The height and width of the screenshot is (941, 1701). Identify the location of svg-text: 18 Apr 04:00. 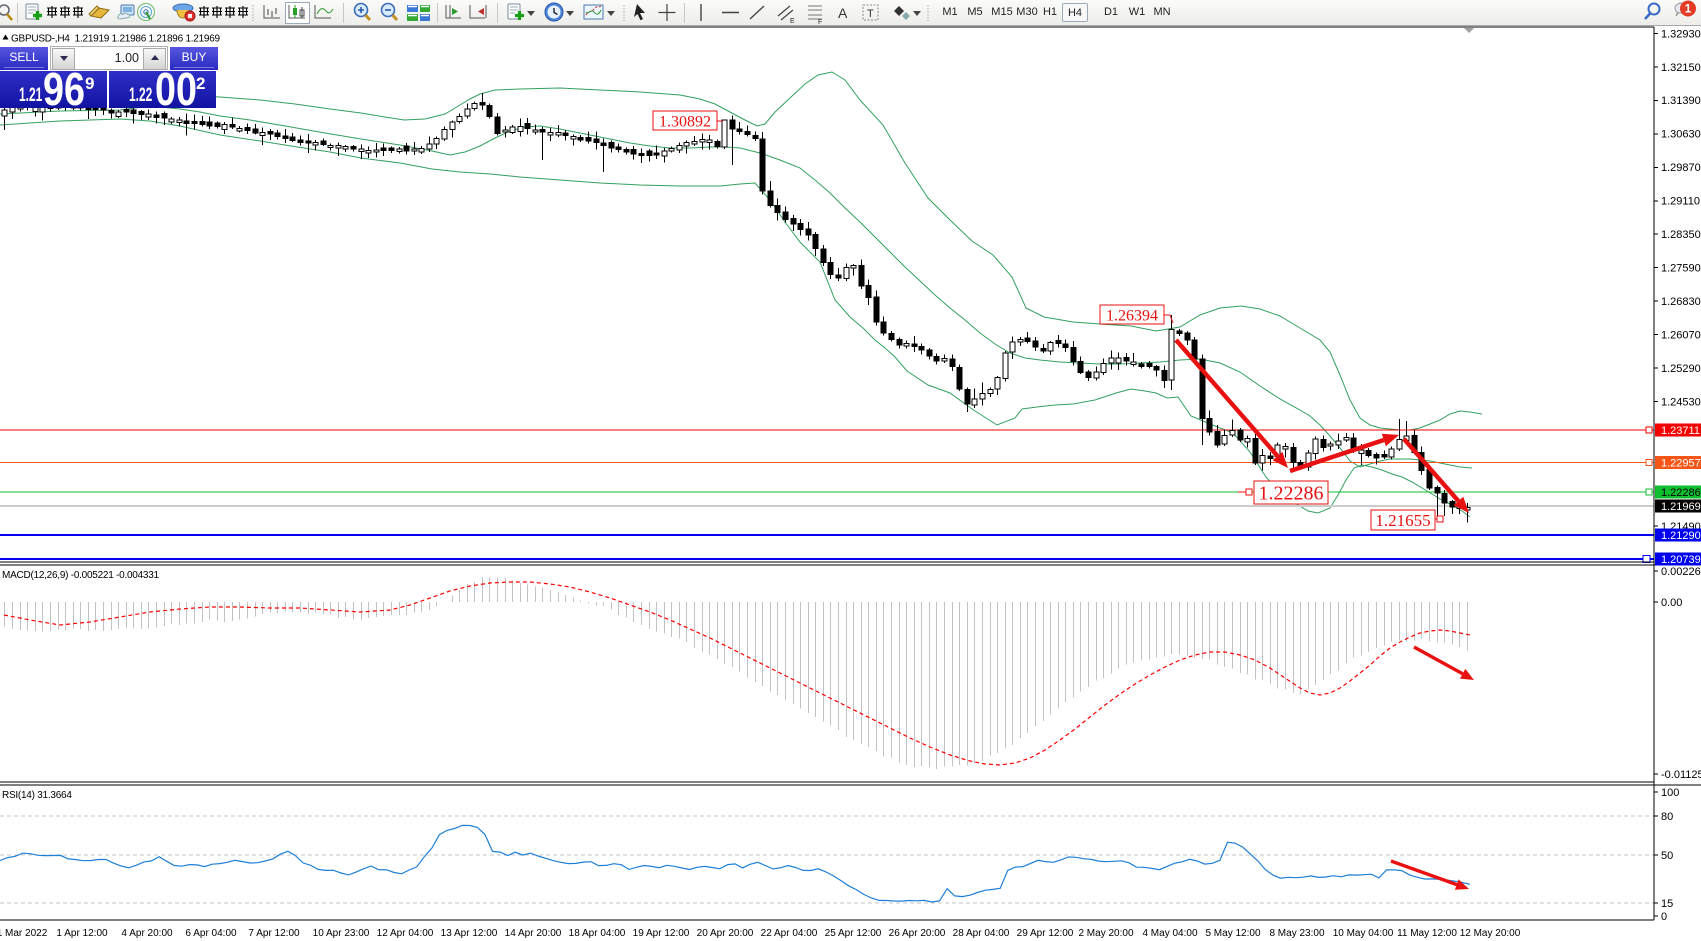
(597, 933).